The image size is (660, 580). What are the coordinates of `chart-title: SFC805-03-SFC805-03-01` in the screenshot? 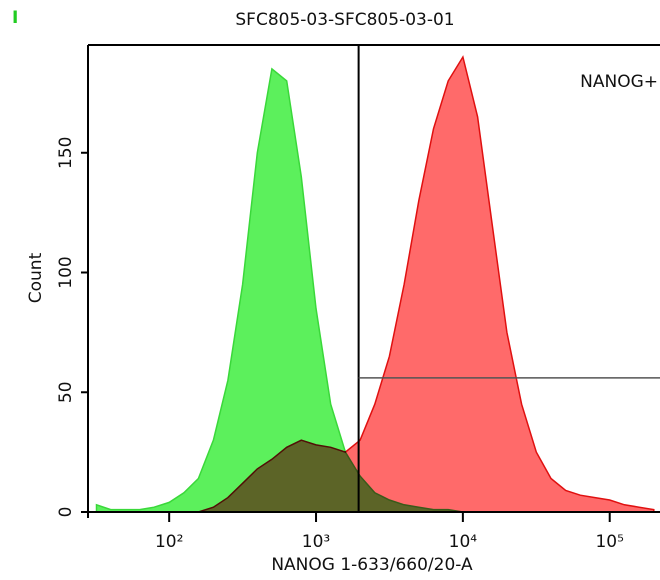 It's located at (344, 20).